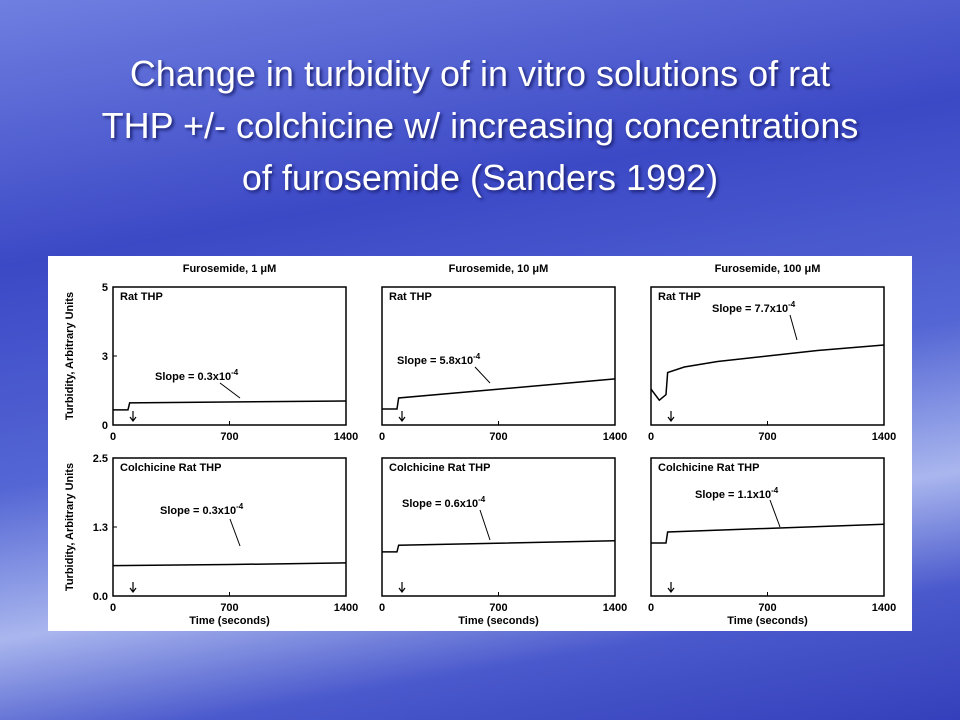 The height and width of the screenshot is (720, 960). I want to click on chart-title: Furosemide, 1 μM, so click(230, 269).